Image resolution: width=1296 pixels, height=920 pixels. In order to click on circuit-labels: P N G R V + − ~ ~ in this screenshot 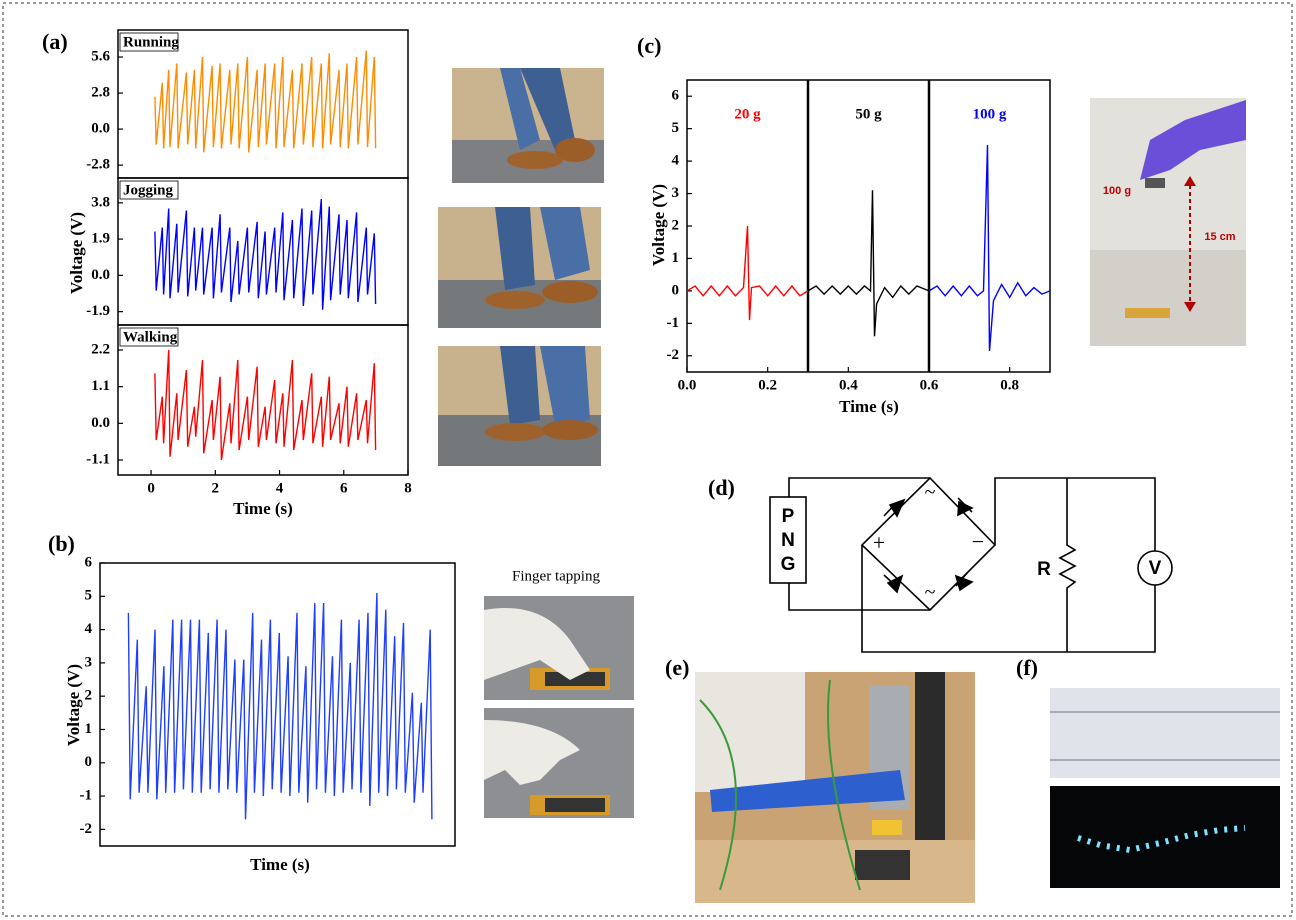, I will do `click(971, 543)`.